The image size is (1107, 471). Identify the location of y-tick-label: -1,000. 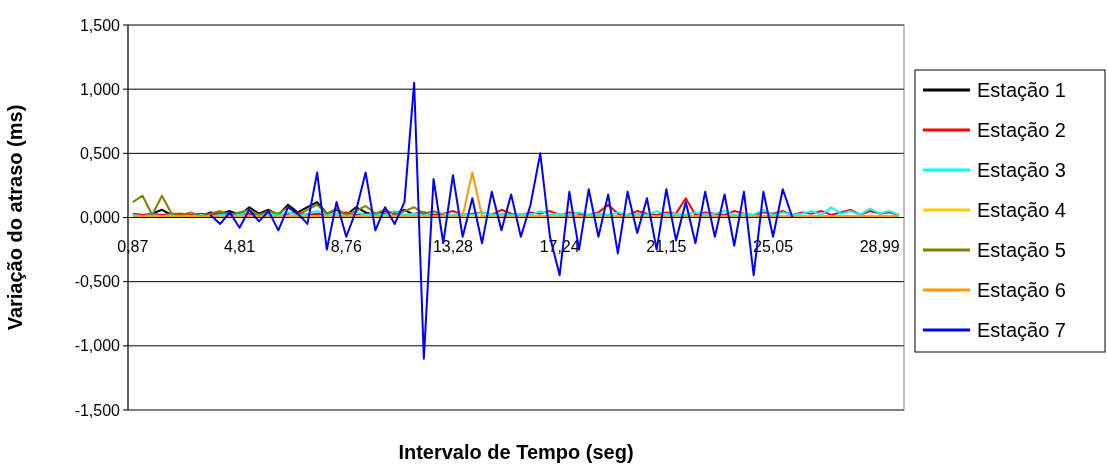
(97, 346).